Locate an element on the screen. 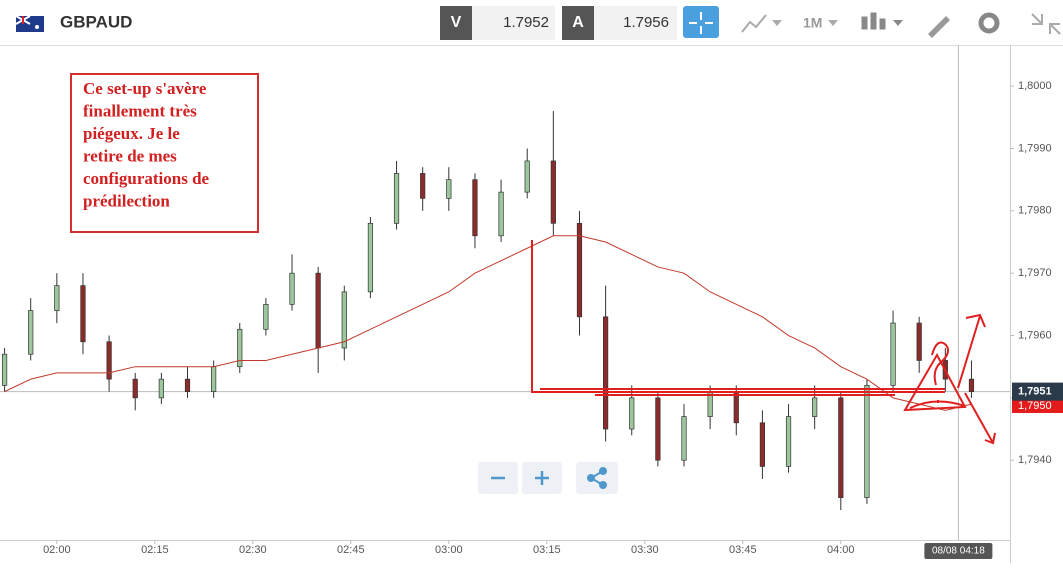 This screenshot has width=1063, height=568. y-tick-label: 1,7960 is located at coordinates (1035, 335).